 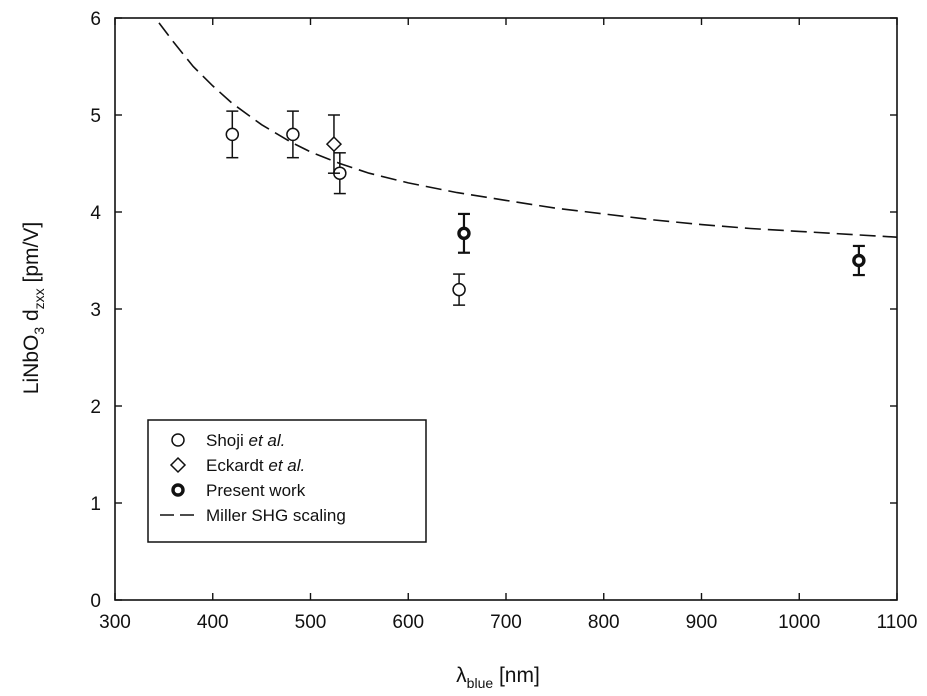 I want to click on x-tick-label: 400, so click(x=213, y=622).